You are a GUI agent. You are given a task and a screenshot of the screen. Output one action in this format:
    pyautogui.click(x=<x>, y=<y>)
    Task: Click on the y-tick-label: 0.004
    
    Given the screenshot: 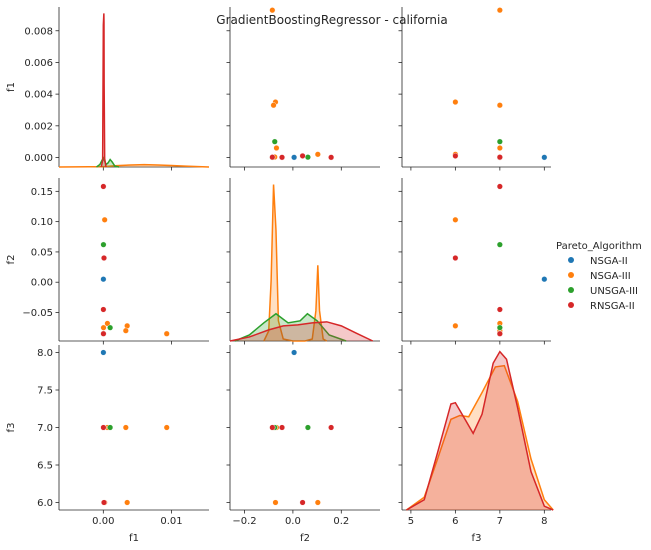 What is the action you would take?
    pyautogui.click(x=38, y=95)
    